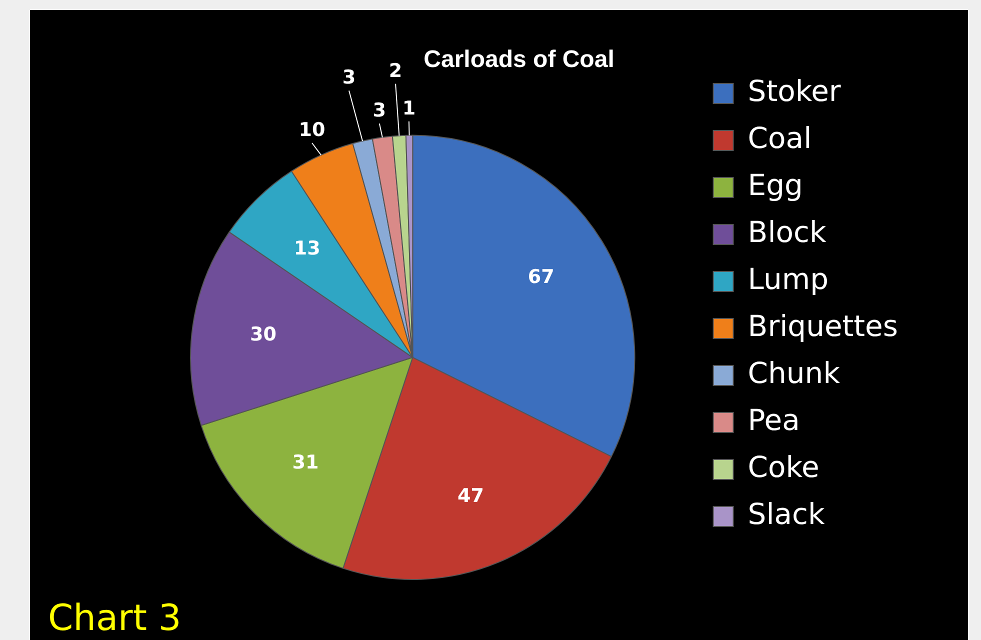 The image size is (981, 640). Describe the element at coordinates (775, 185) in the screenshot. I see `legend-label: Egg` at that location.